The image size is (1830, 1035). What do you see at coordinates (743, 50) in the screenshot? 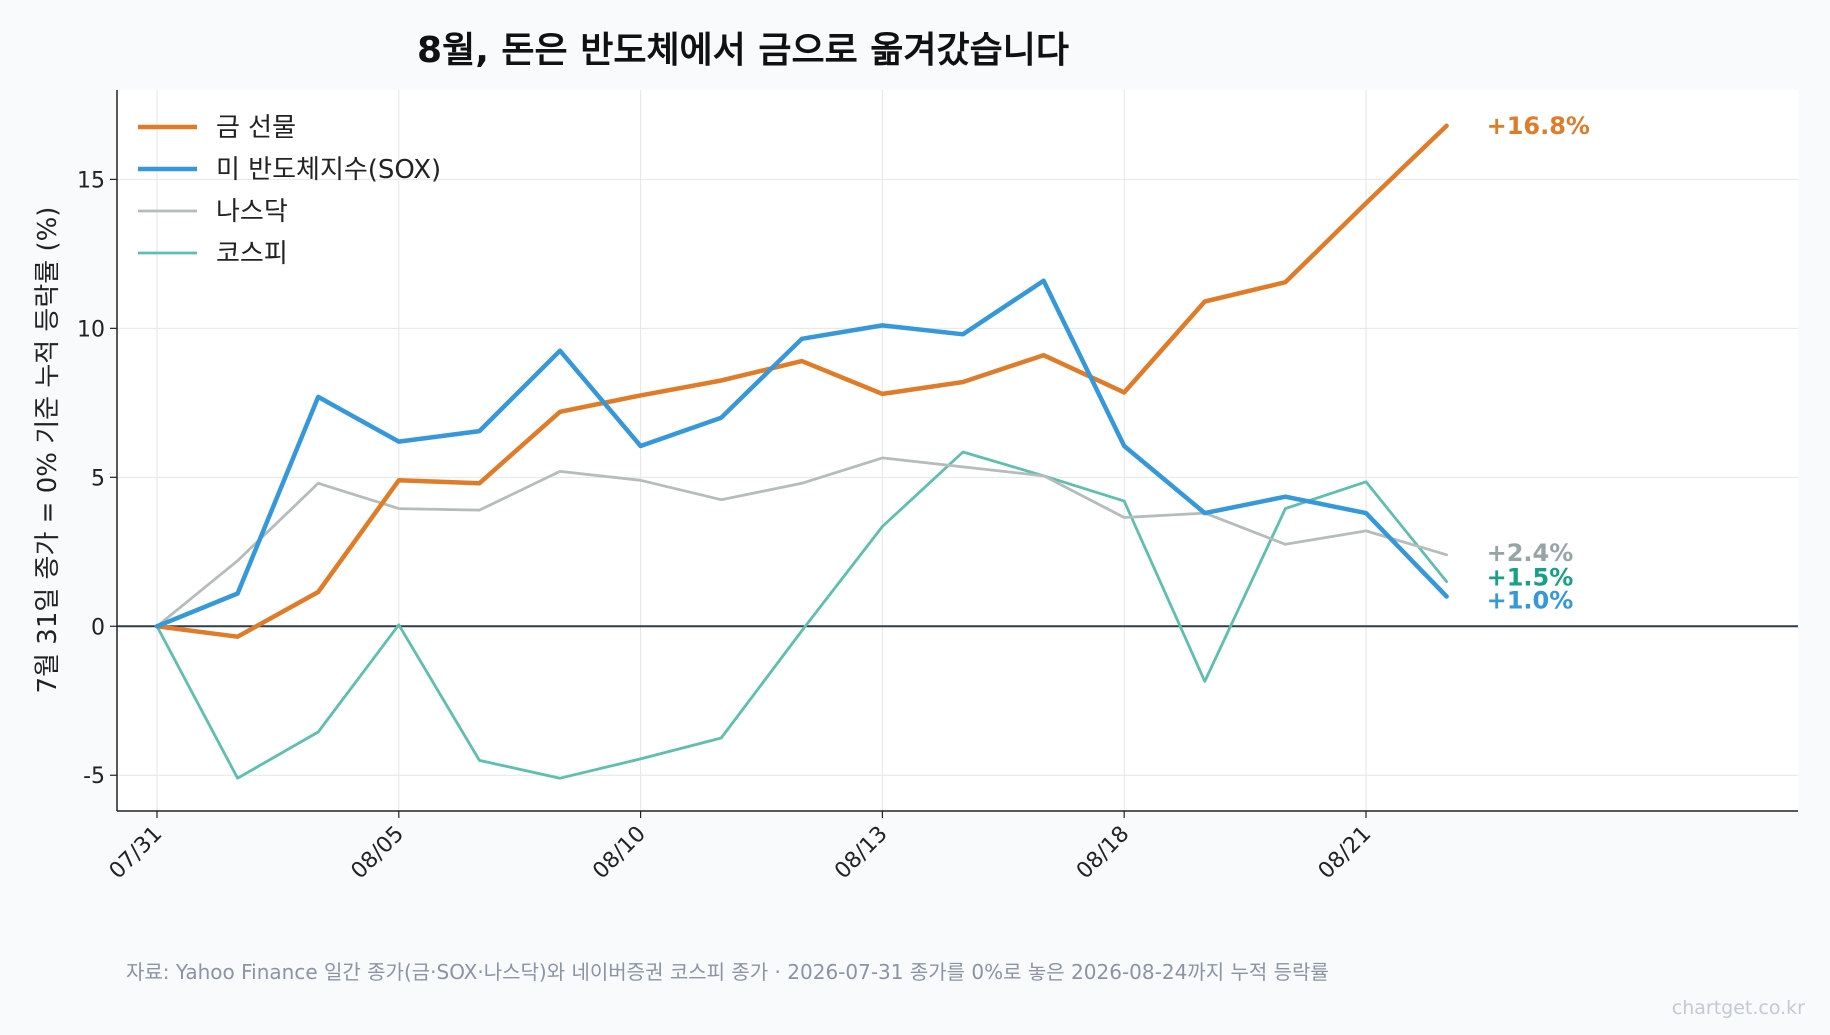
I see `chart-title: 8월, 돈은 반도체에서 금으로 옮겨갔습니다` at bounding box center [743, 50].